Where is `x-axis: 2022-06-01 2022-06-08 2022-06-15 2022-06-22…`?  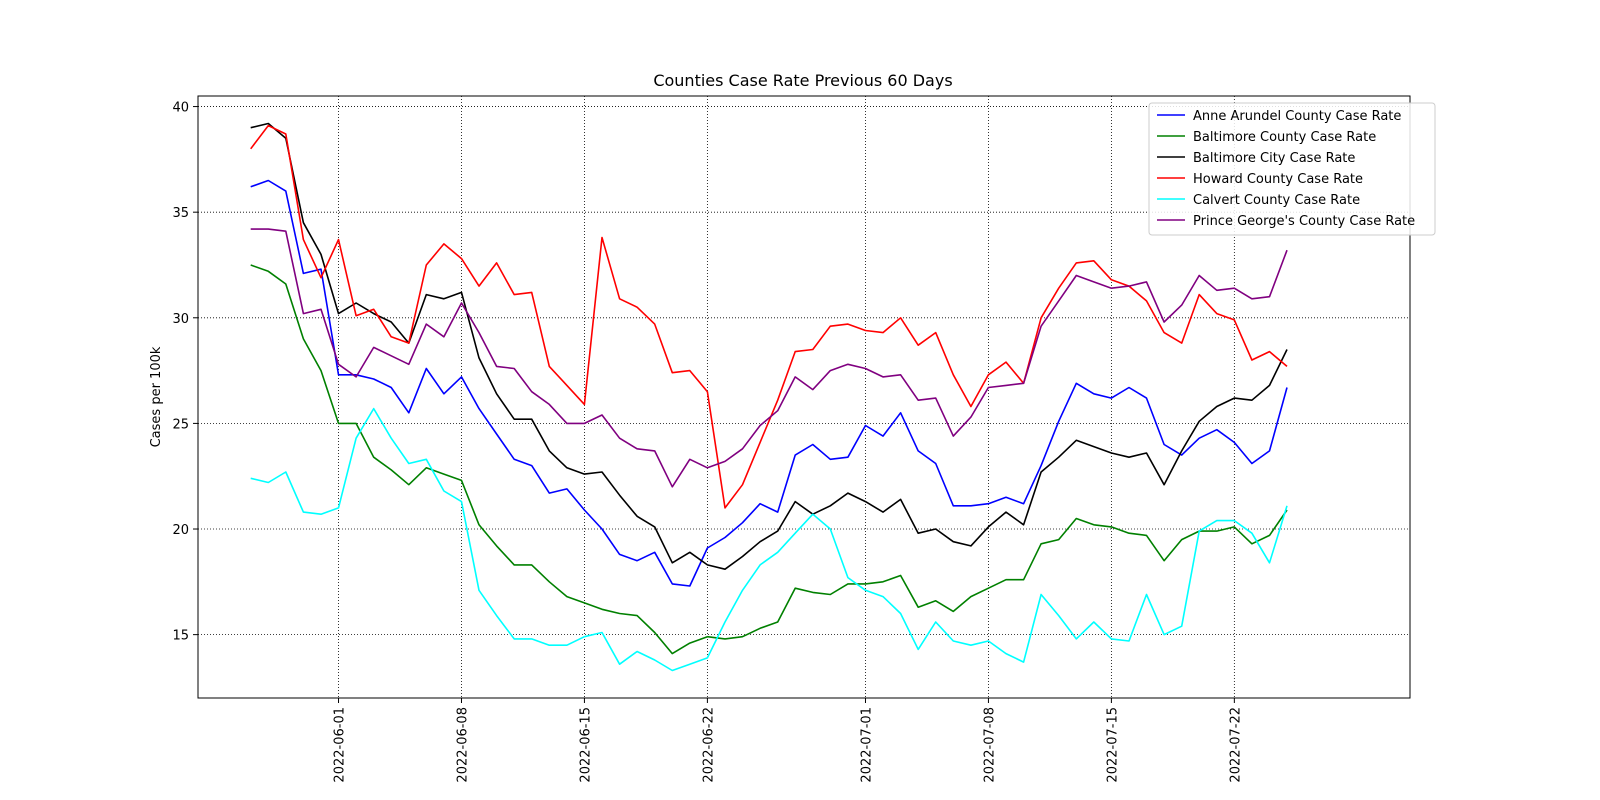
x-axis: 2022-06-01 2022-06-08 2022-06-15 2022-06-22… is located at coordinates (788, 740).